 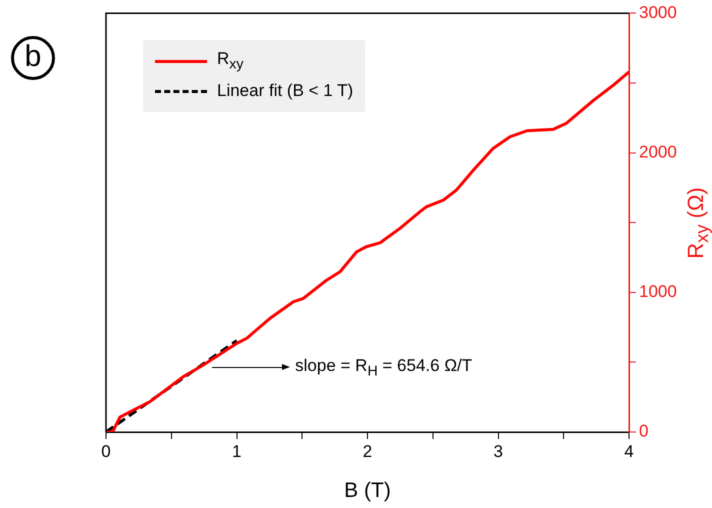 I want to click on x-tick-label: 3, so click(x=498, y=451).